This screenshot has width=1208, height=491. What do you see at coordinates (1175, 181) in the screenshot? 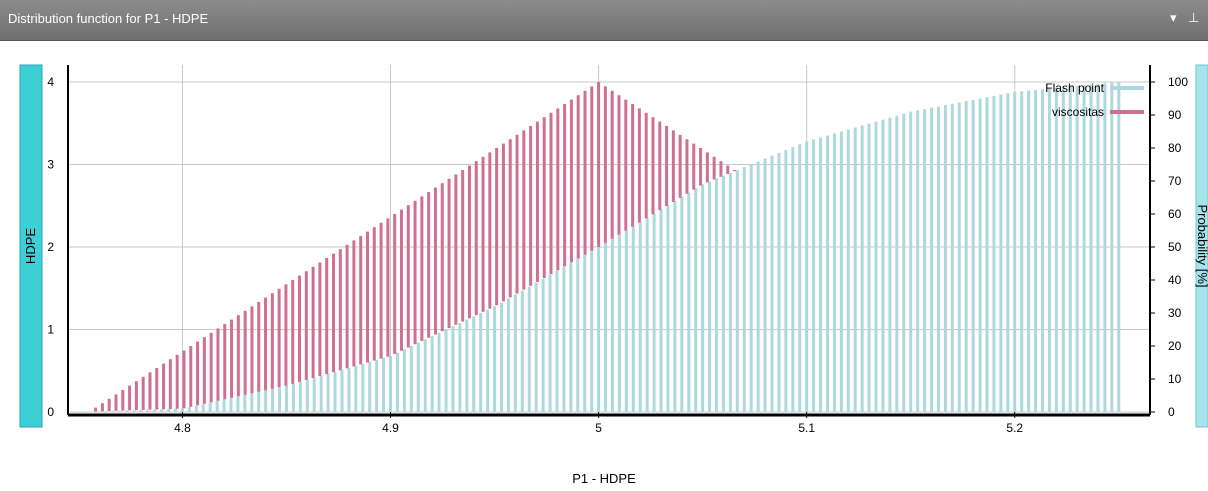
I see `y-right-tick-label: 70` at bounding box center [1175, 181].